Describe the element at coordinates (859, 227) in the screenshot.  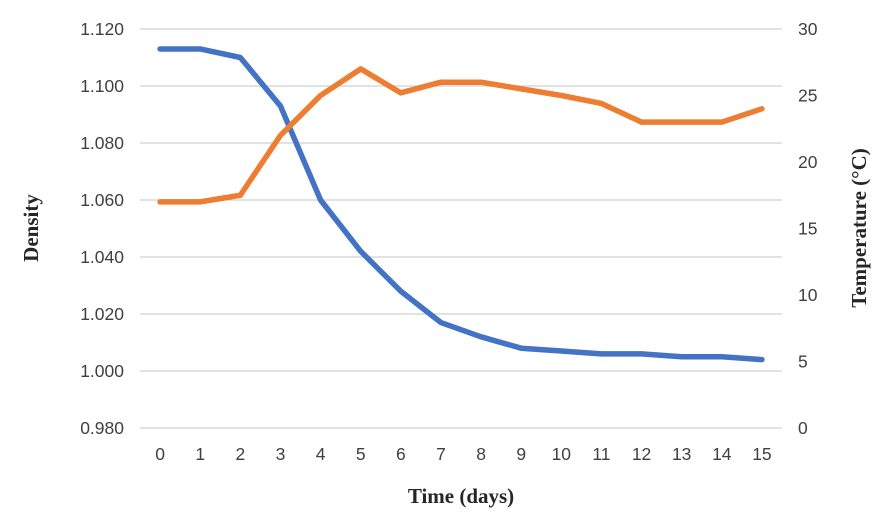
I see `right-axis-title: Temperature (°C)` at that location.